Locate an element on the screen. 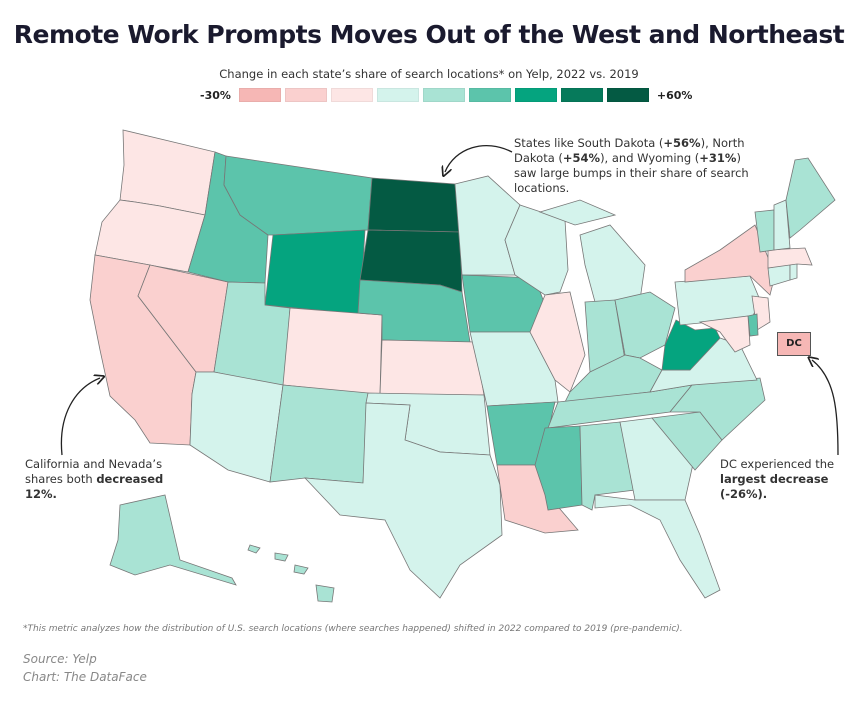  annotation-text: ), and Wyoming ( is located at coordinates (650, 158).